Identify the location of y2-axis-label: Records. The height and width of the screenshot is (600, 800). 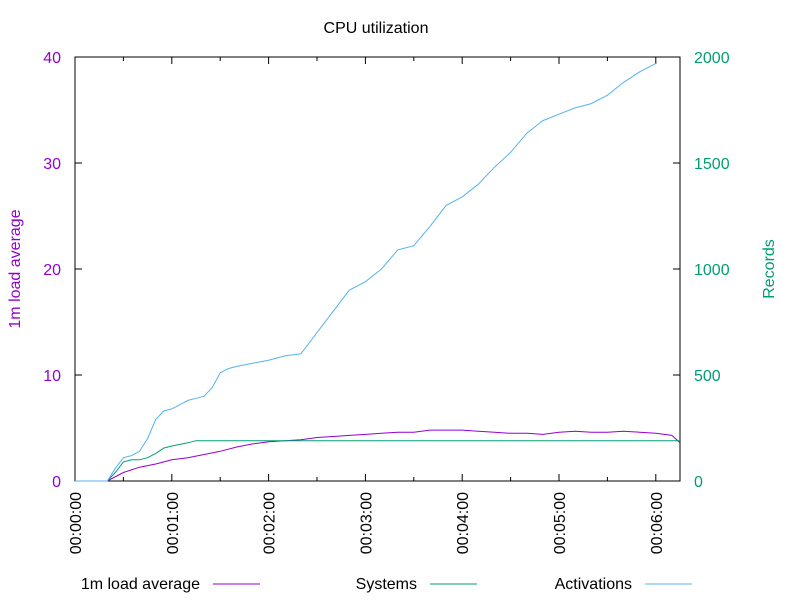
(769, 269).